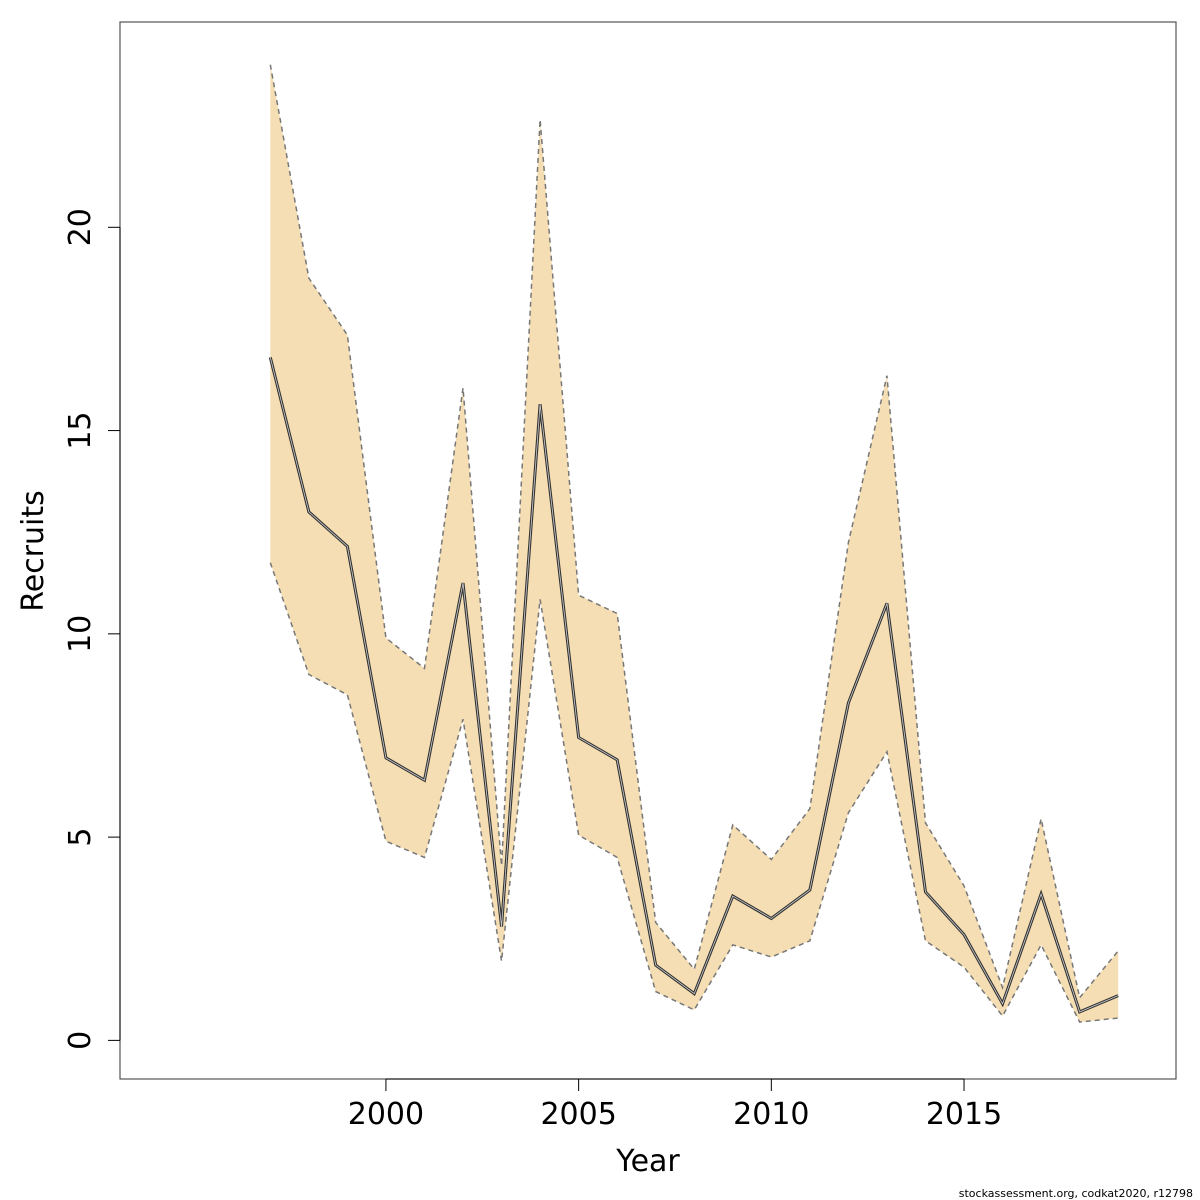 This screenshot has width=1200, height=1200. I want to click on y-axis-title: Recruits, so click(33, 551).